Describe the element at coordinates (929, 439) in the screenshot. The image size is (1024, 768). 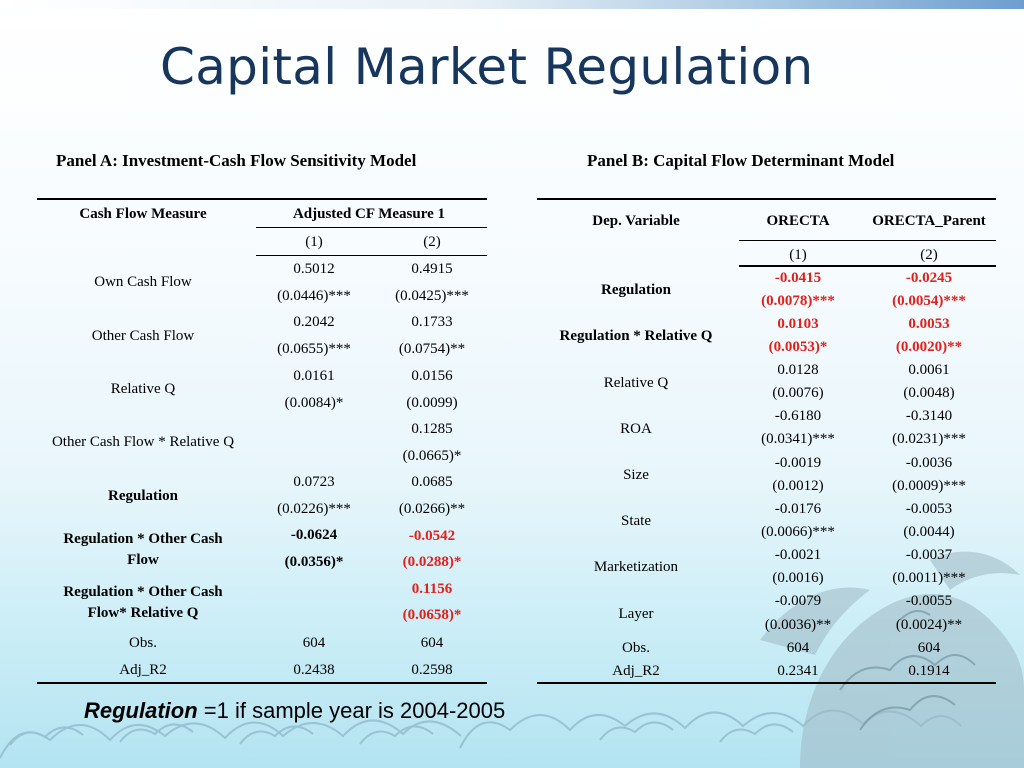
I see `panel-b-stderr: (0.0231)***` at that location.